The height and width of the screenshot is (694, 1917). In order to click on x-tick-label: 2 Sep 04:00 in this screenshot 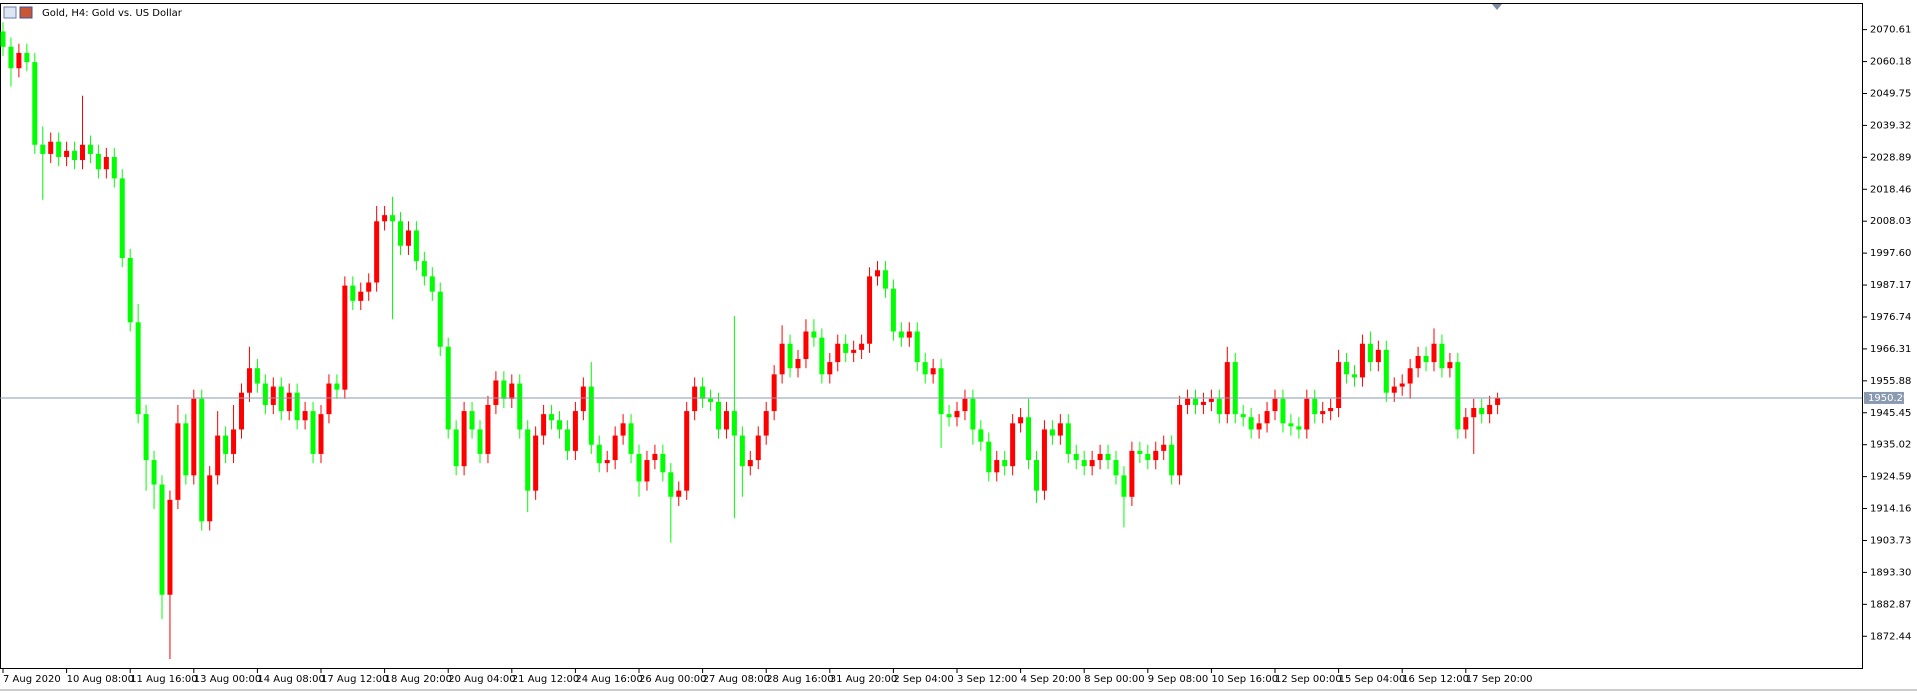, I will do `click(923, 679)`.